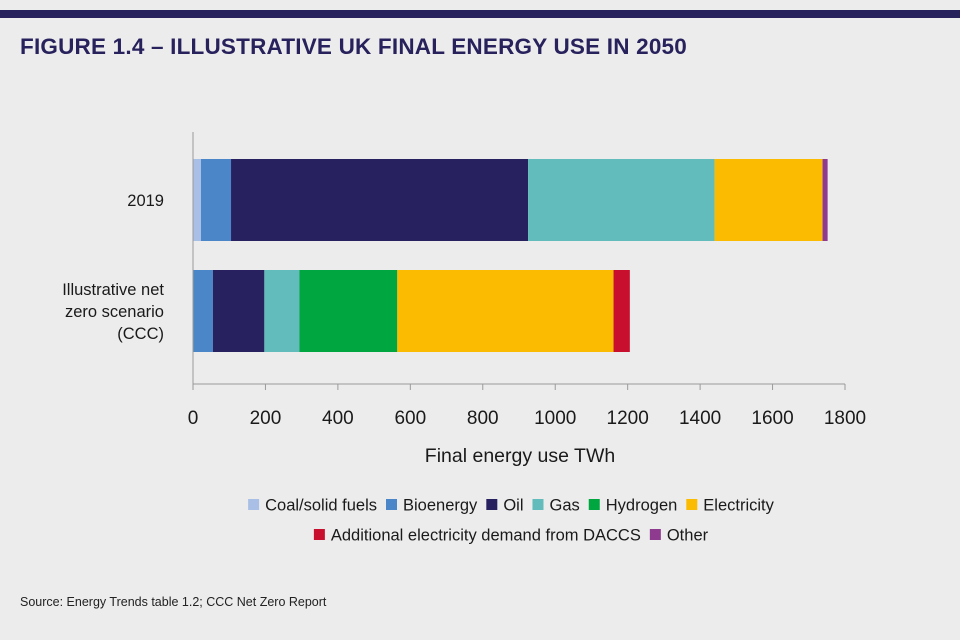 This screenshot has height=640, width=960. Describe the element at coordinates (564, 506) in the screenshot. I see `legend-label: Gas` at that location.